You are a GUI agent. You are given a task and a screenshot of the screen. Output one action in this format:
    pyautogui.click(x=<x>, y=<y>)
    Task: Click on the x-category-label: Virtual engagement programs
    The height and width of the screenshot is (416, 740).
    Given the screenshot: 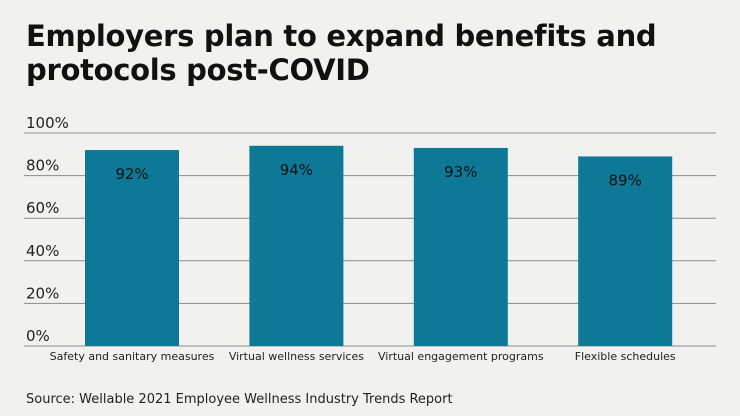 What is the action you would take?
    pyautogui.click(x=461, y=356)
    